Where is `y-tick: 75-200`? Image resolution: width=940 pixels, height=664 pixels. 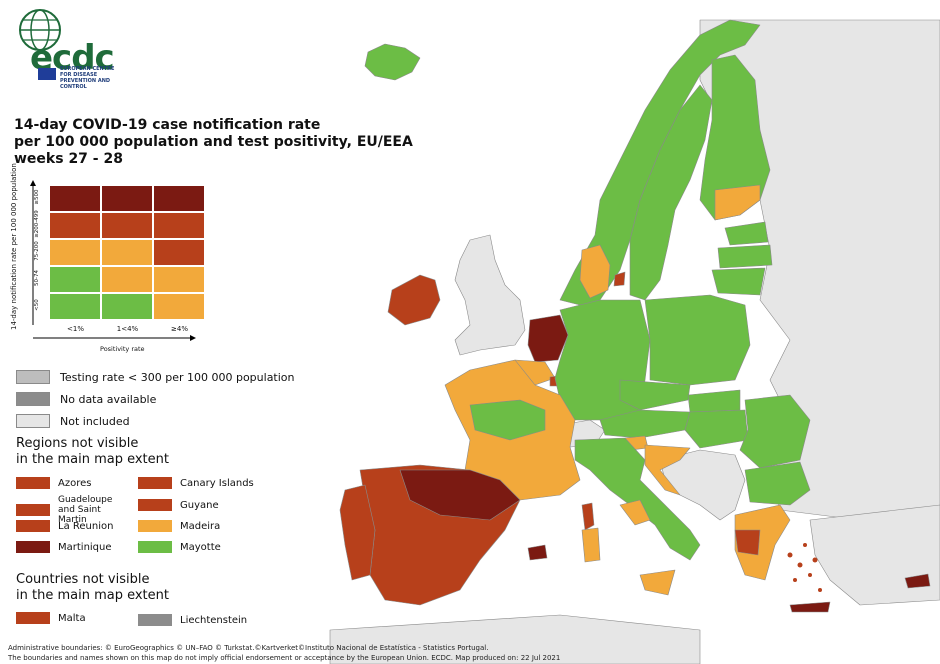 y-tick: 75-200 is located at coordinates (37, 251).